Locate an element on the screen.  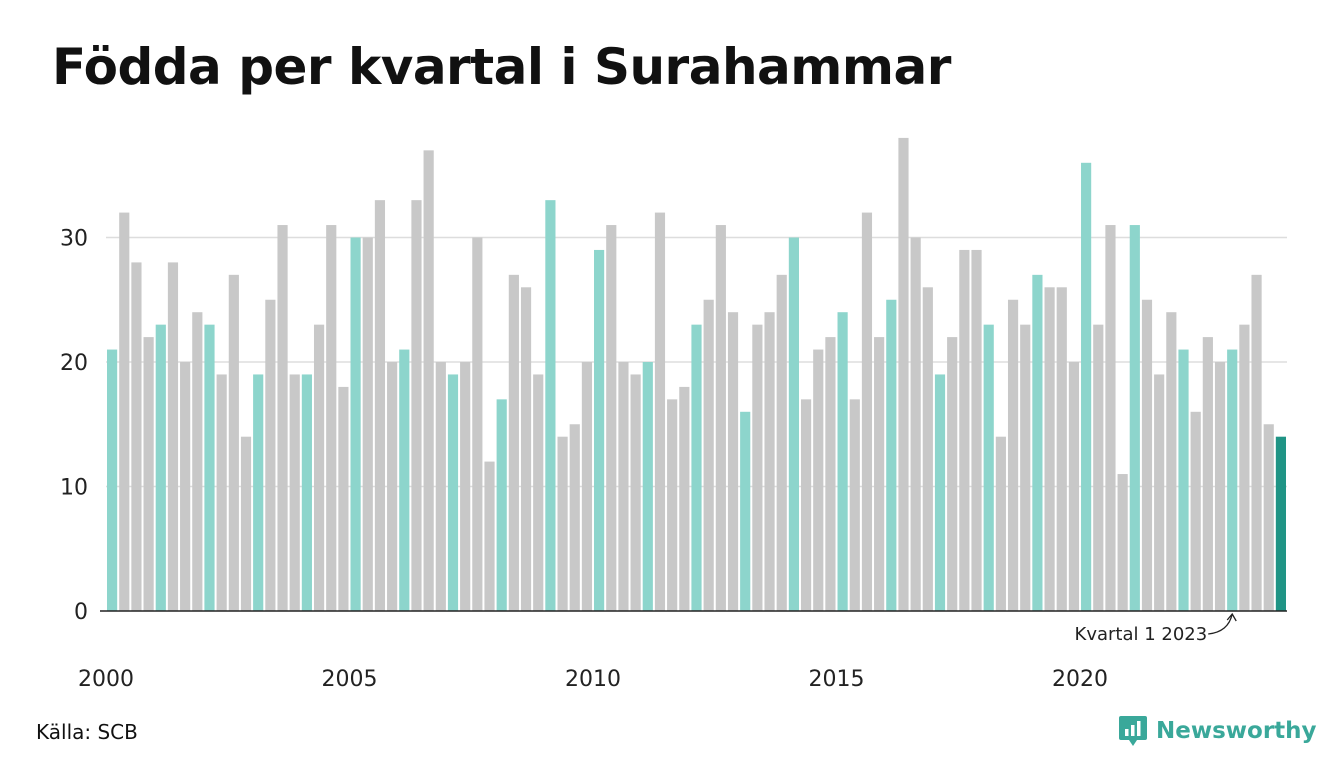
annotation-arrow is located at coordinates (1222, 623).